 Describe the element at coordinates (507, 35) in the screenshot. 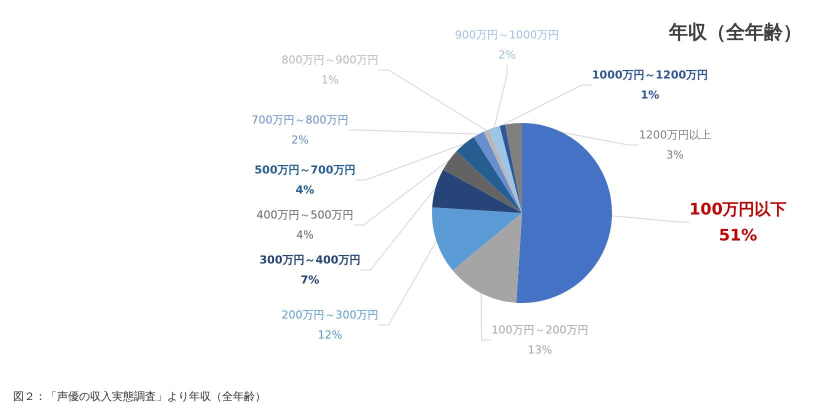

I see `slice-label: 900万円～1000万円` at that location.